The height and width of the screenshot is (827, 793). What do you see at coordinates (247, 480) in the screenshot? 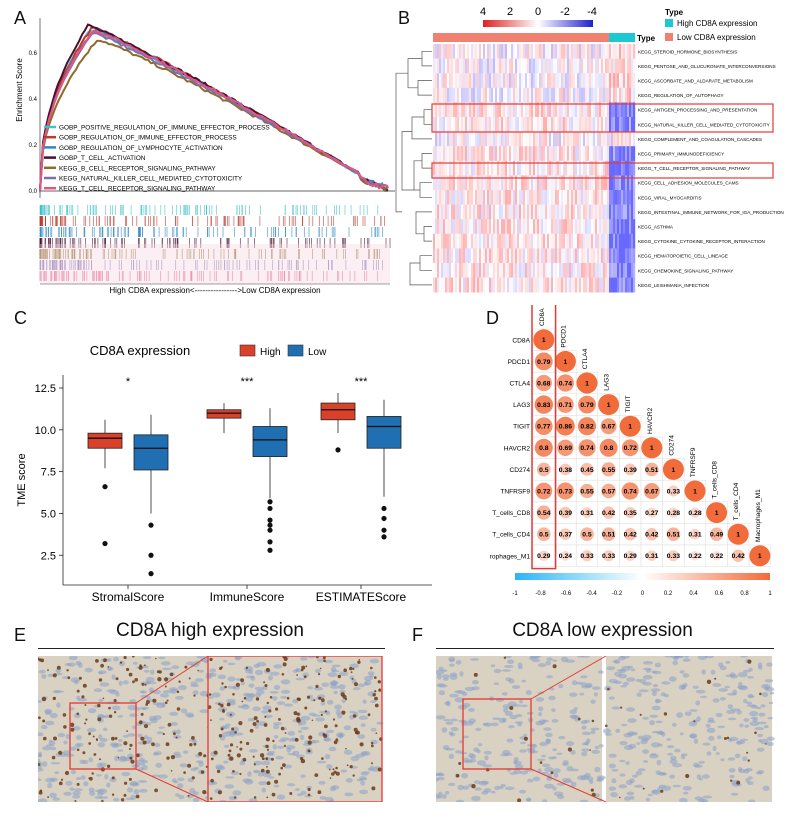
I see `boxplot-area` at bounding box center [247, 480].